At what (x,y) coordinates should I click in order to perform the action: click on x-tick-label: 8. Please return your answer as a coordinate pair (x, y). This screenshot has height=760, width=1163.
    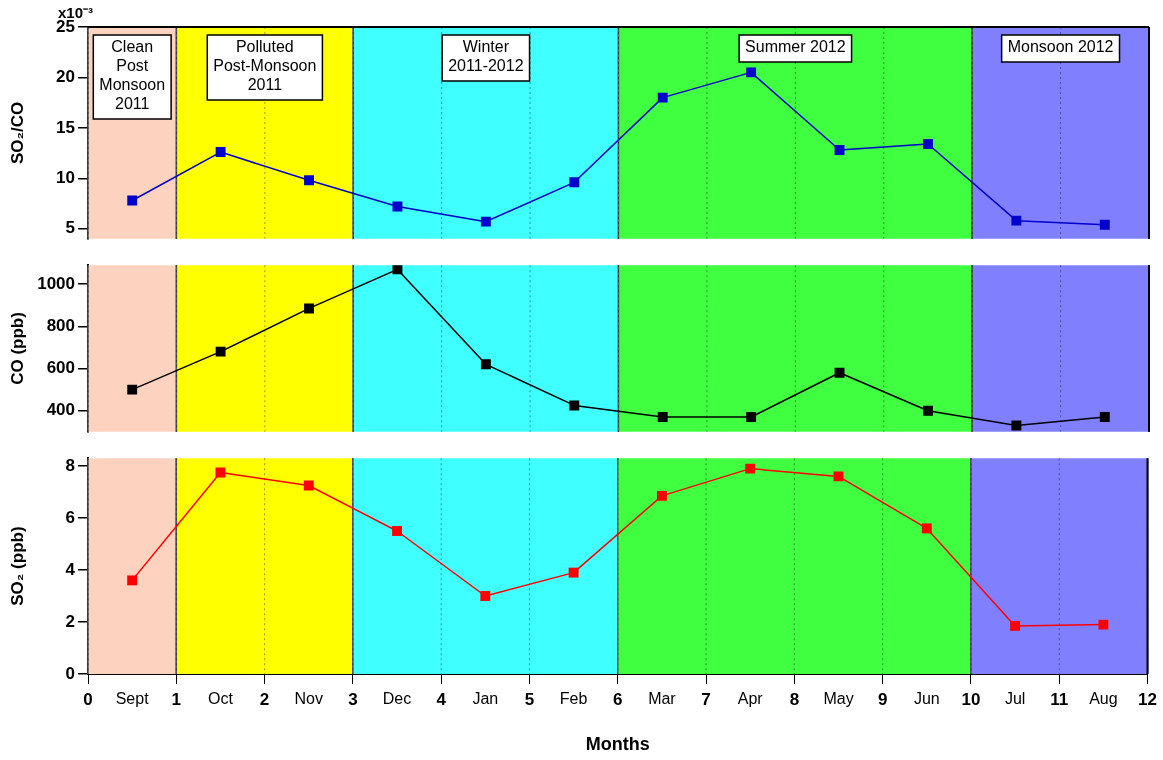
    Looking at the image, I should click on (794, 699).